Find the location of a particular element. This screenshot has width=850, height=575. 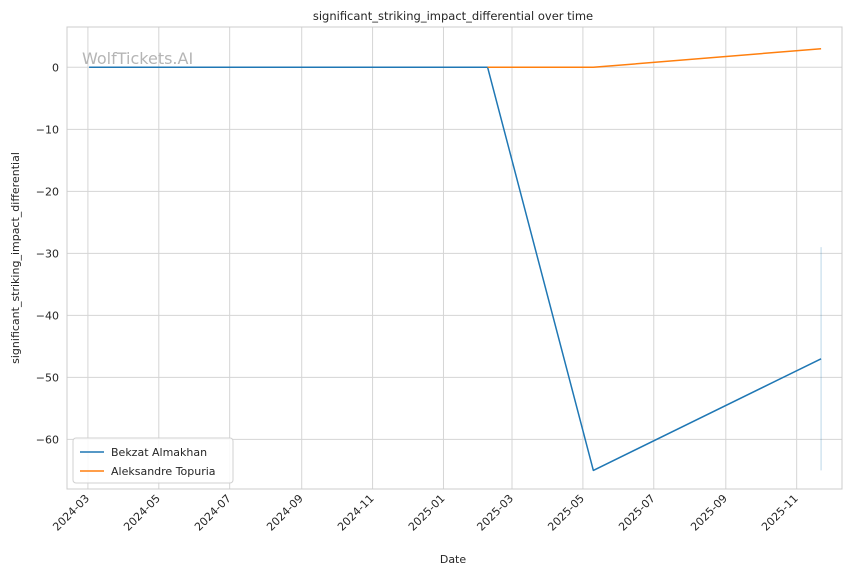

legend: Bekzat Almakhan Aleksandre Topuria is located at coordinates (153, 460).